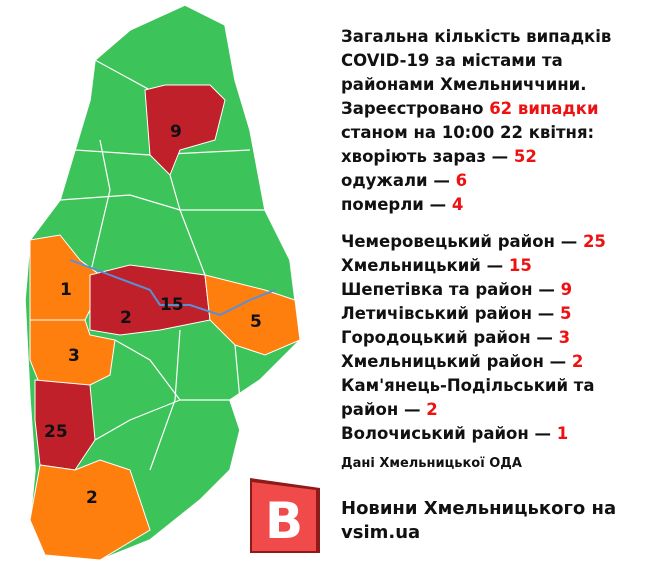 This screenshot has height=575, width=665. What do you see at coordinates (464, 84) in the screenshot?
I see `title-line: районами Хмельниччини.` at bounding box center [464, 84].